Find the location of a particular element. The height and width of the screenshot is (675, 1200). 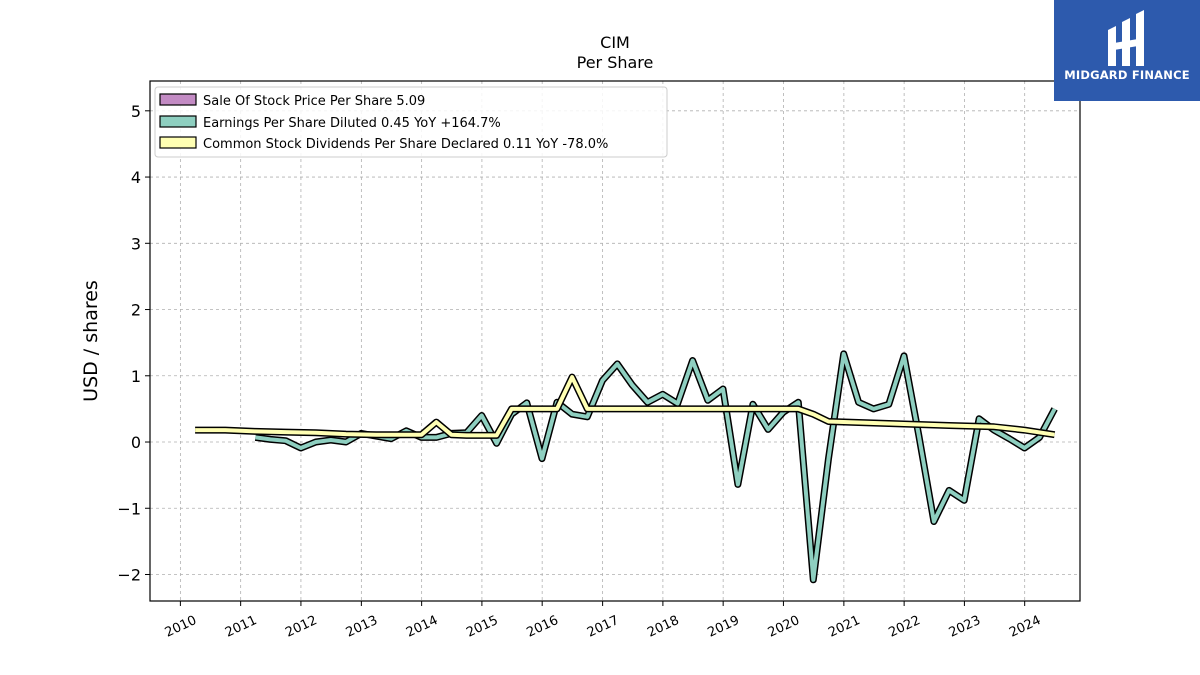

legend-swatch-sale-of-stock is located at coordinates (178, 99).